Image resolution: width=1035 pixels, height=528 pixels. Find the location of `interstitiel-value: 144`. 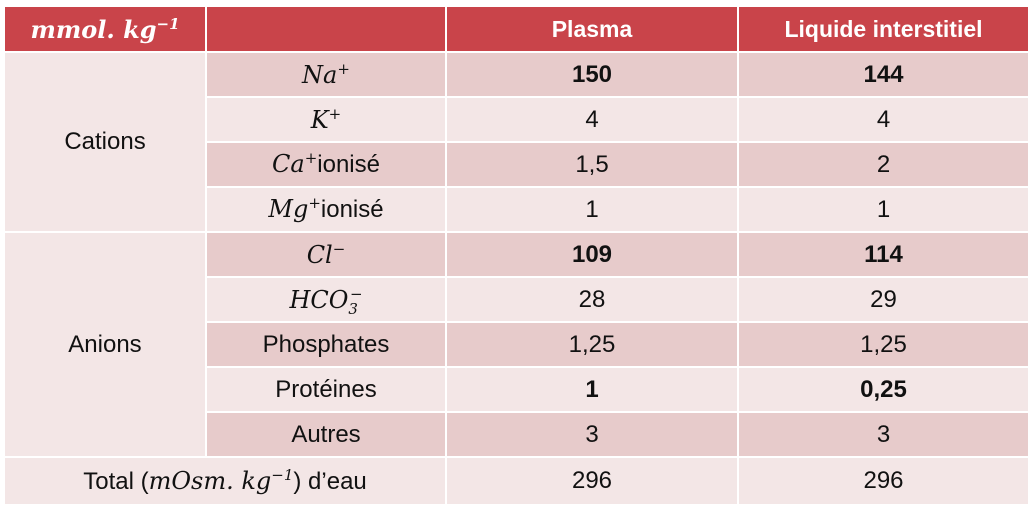

interstitiel-value: 144 is located at coordinates (884, 75).